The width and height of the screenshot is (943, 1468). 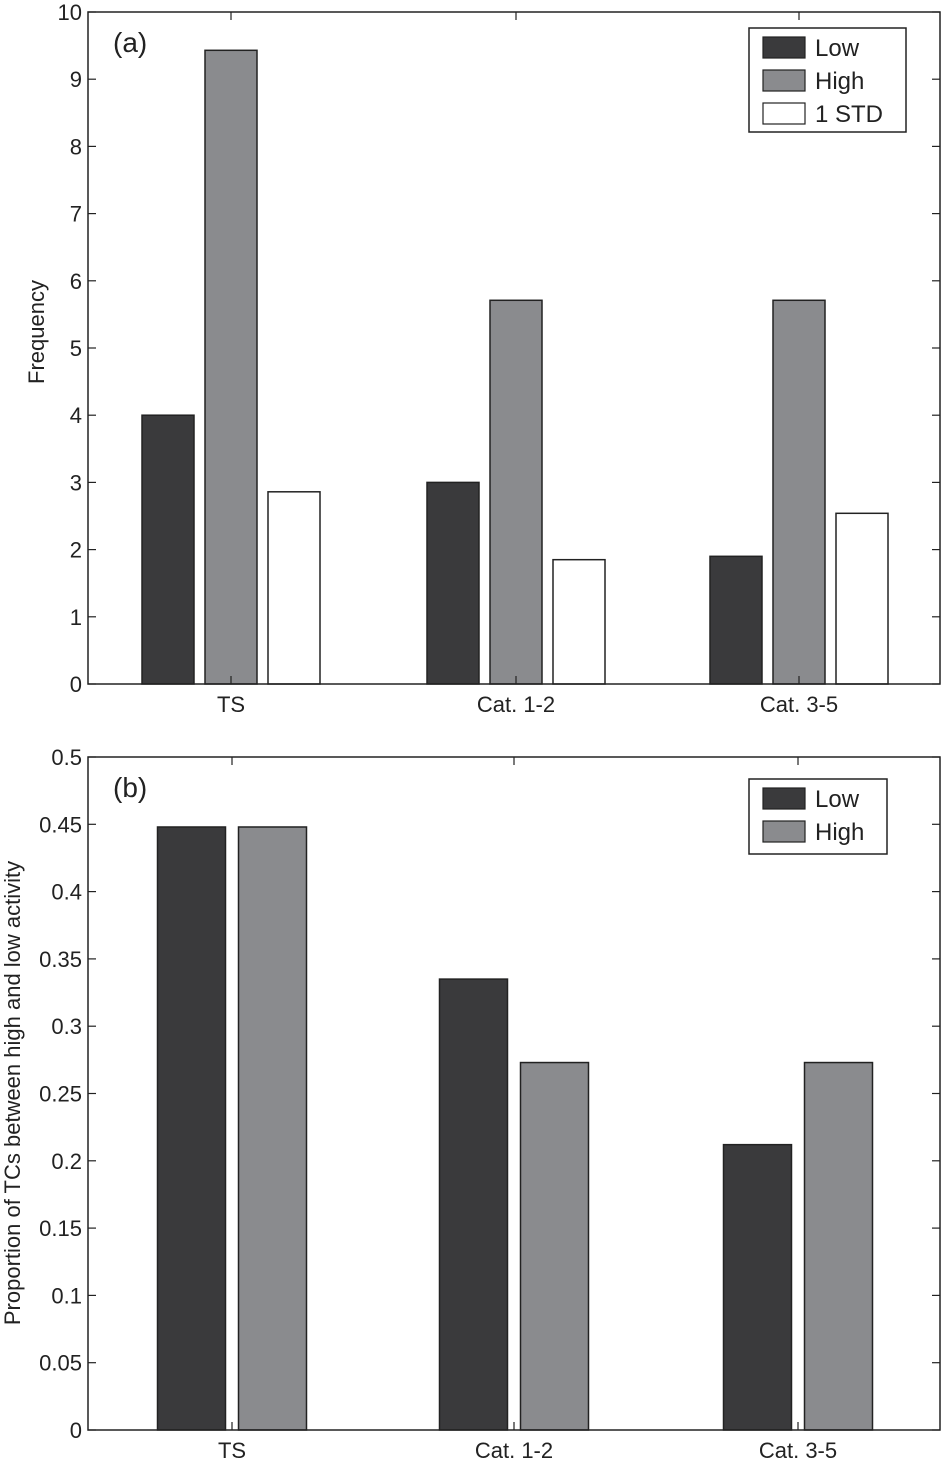 What do you see at coordinates (818, 816) in the screenshot?
I see `legend: Low High` at bounding box center [818, 816].